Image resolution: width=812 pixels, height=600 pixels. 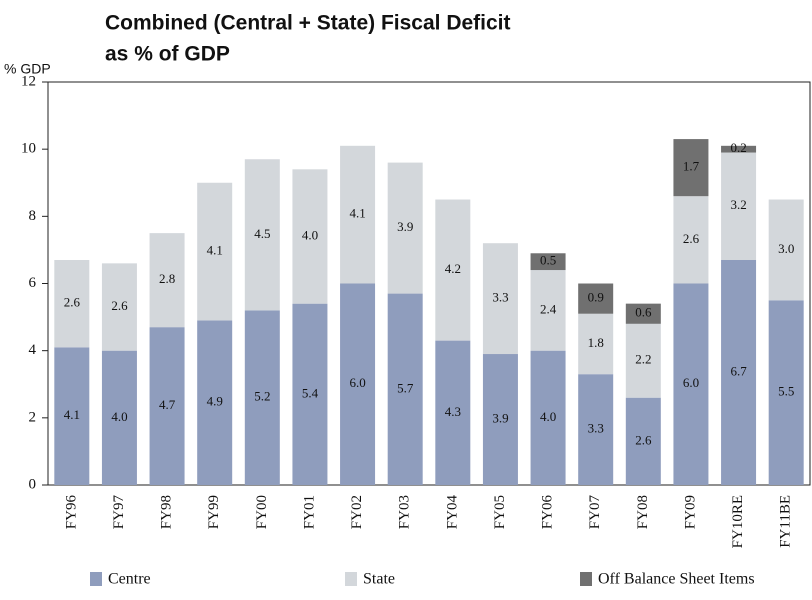 I want to click on data-label: 5.7, so click(x=405, y=387).